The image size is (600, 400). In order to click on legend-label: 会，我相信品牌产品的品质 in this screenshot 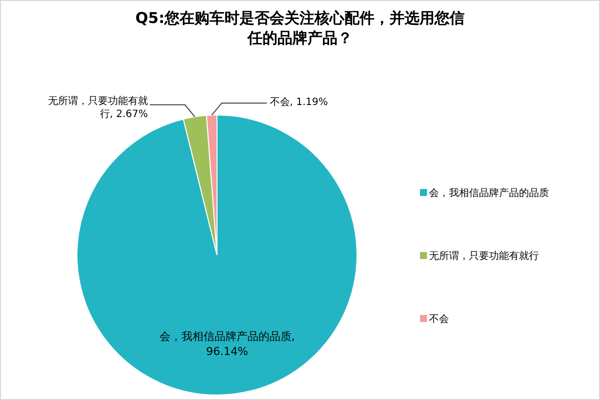, I will do `click(489, 193)`.